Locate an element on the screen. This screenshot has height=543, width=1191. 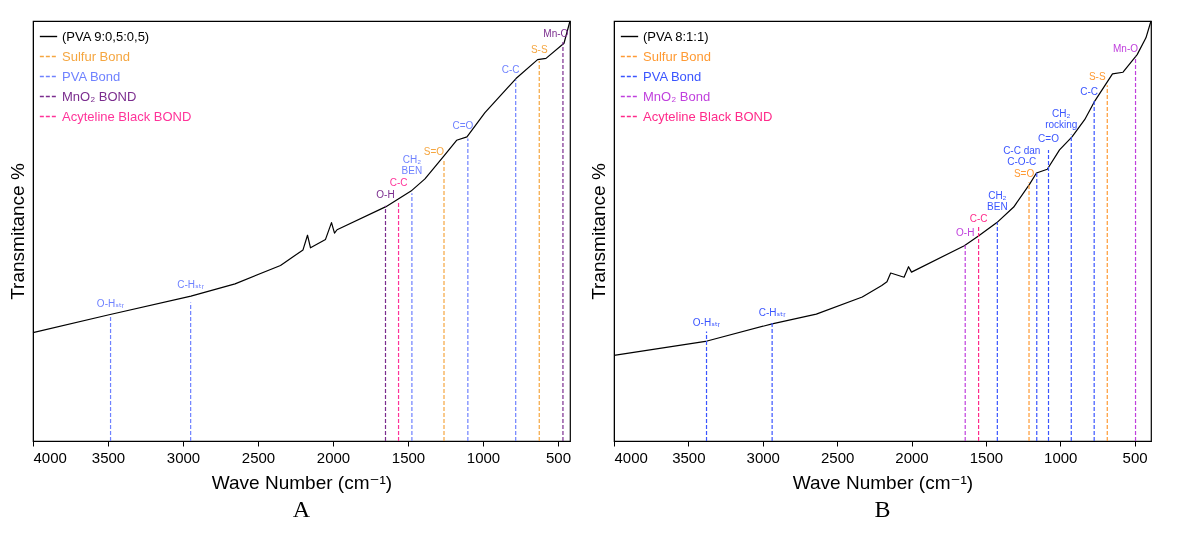
annotation: CH₂ rocking is located at coordinates (1061, 118).